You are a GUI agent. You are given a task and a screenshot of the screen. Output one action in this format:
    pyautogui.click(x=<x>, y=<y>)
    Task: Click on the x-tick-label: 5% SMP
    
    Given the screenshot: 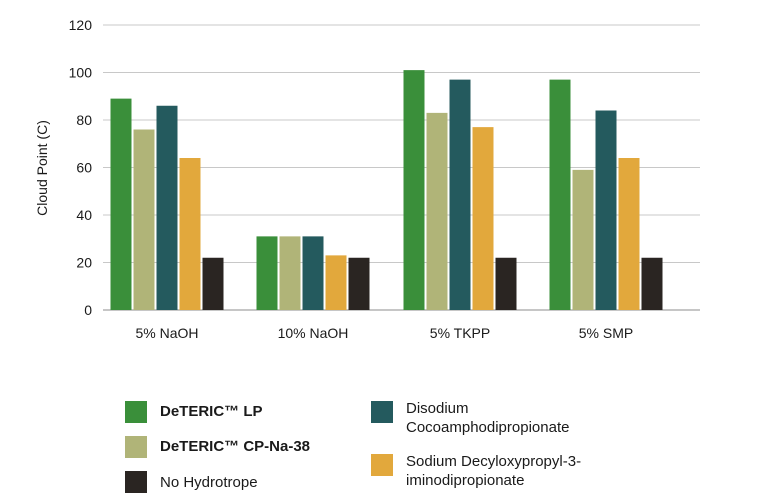 What is the action you would take?
    pyautogui.click(x=606, y=333)
    